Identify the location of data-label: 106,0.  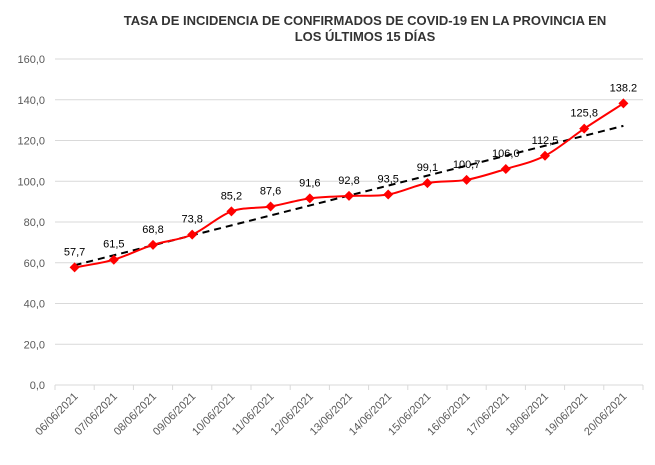
(506, 154).